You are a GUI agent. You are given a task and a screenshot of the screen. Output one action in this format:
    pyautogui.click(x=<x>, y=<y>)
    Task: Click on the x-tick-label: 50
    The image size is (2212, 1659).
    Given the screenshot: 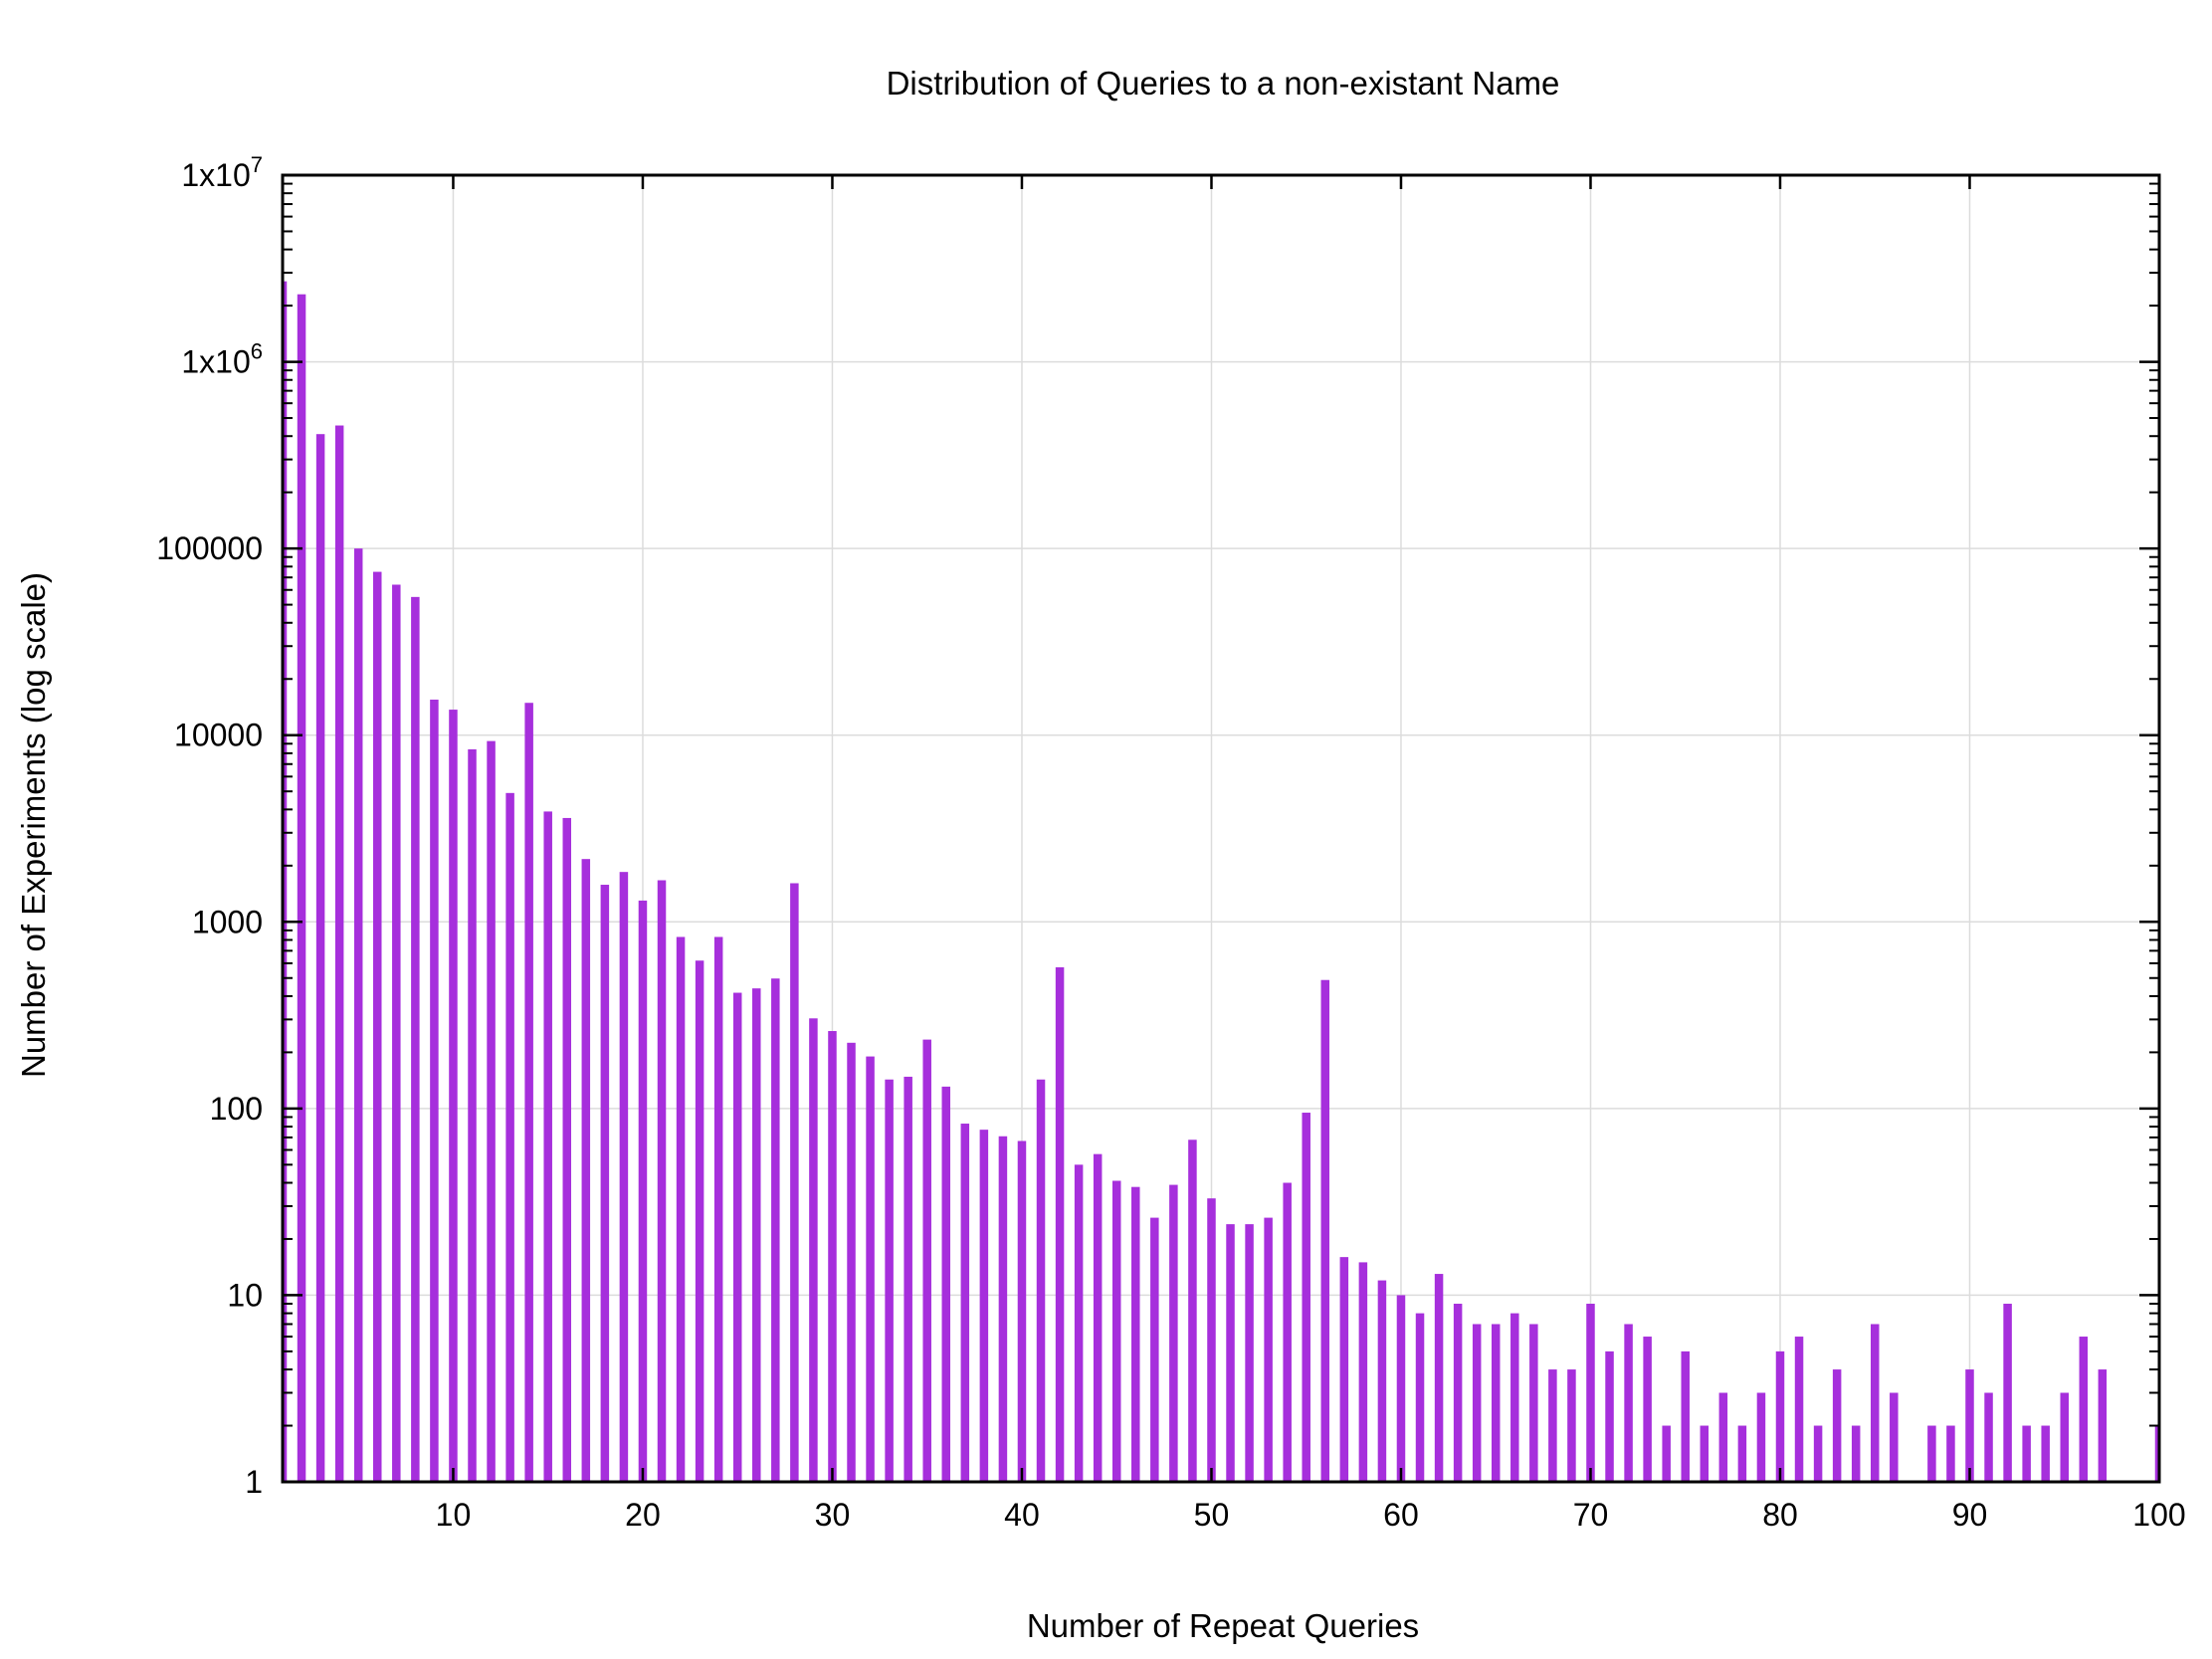 What is the action you would take?
    pyautogui.click(x=1212, y=1515)
    